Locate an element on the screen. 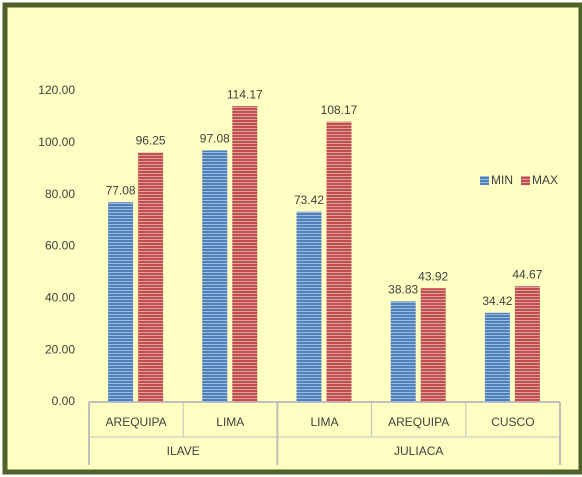  y-tick-label: 0.00 is located at coordinates (64, 401).